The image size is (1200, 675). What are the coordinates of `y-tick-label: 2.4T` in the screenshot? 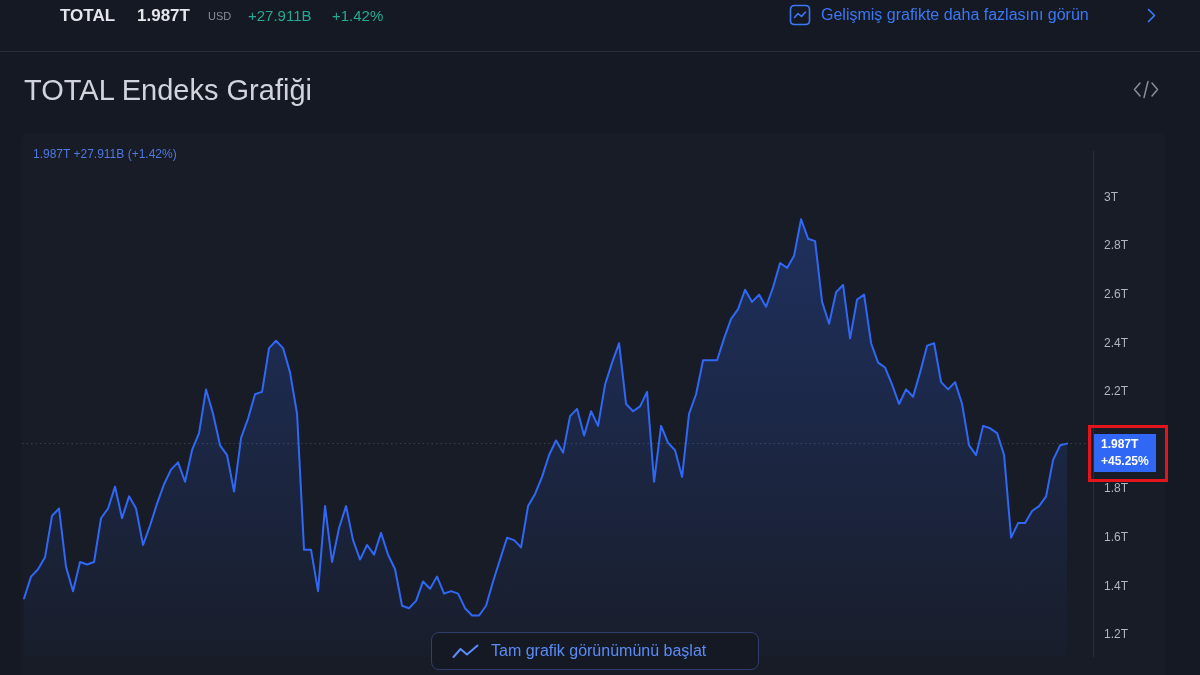 It's located at (1116, 342).